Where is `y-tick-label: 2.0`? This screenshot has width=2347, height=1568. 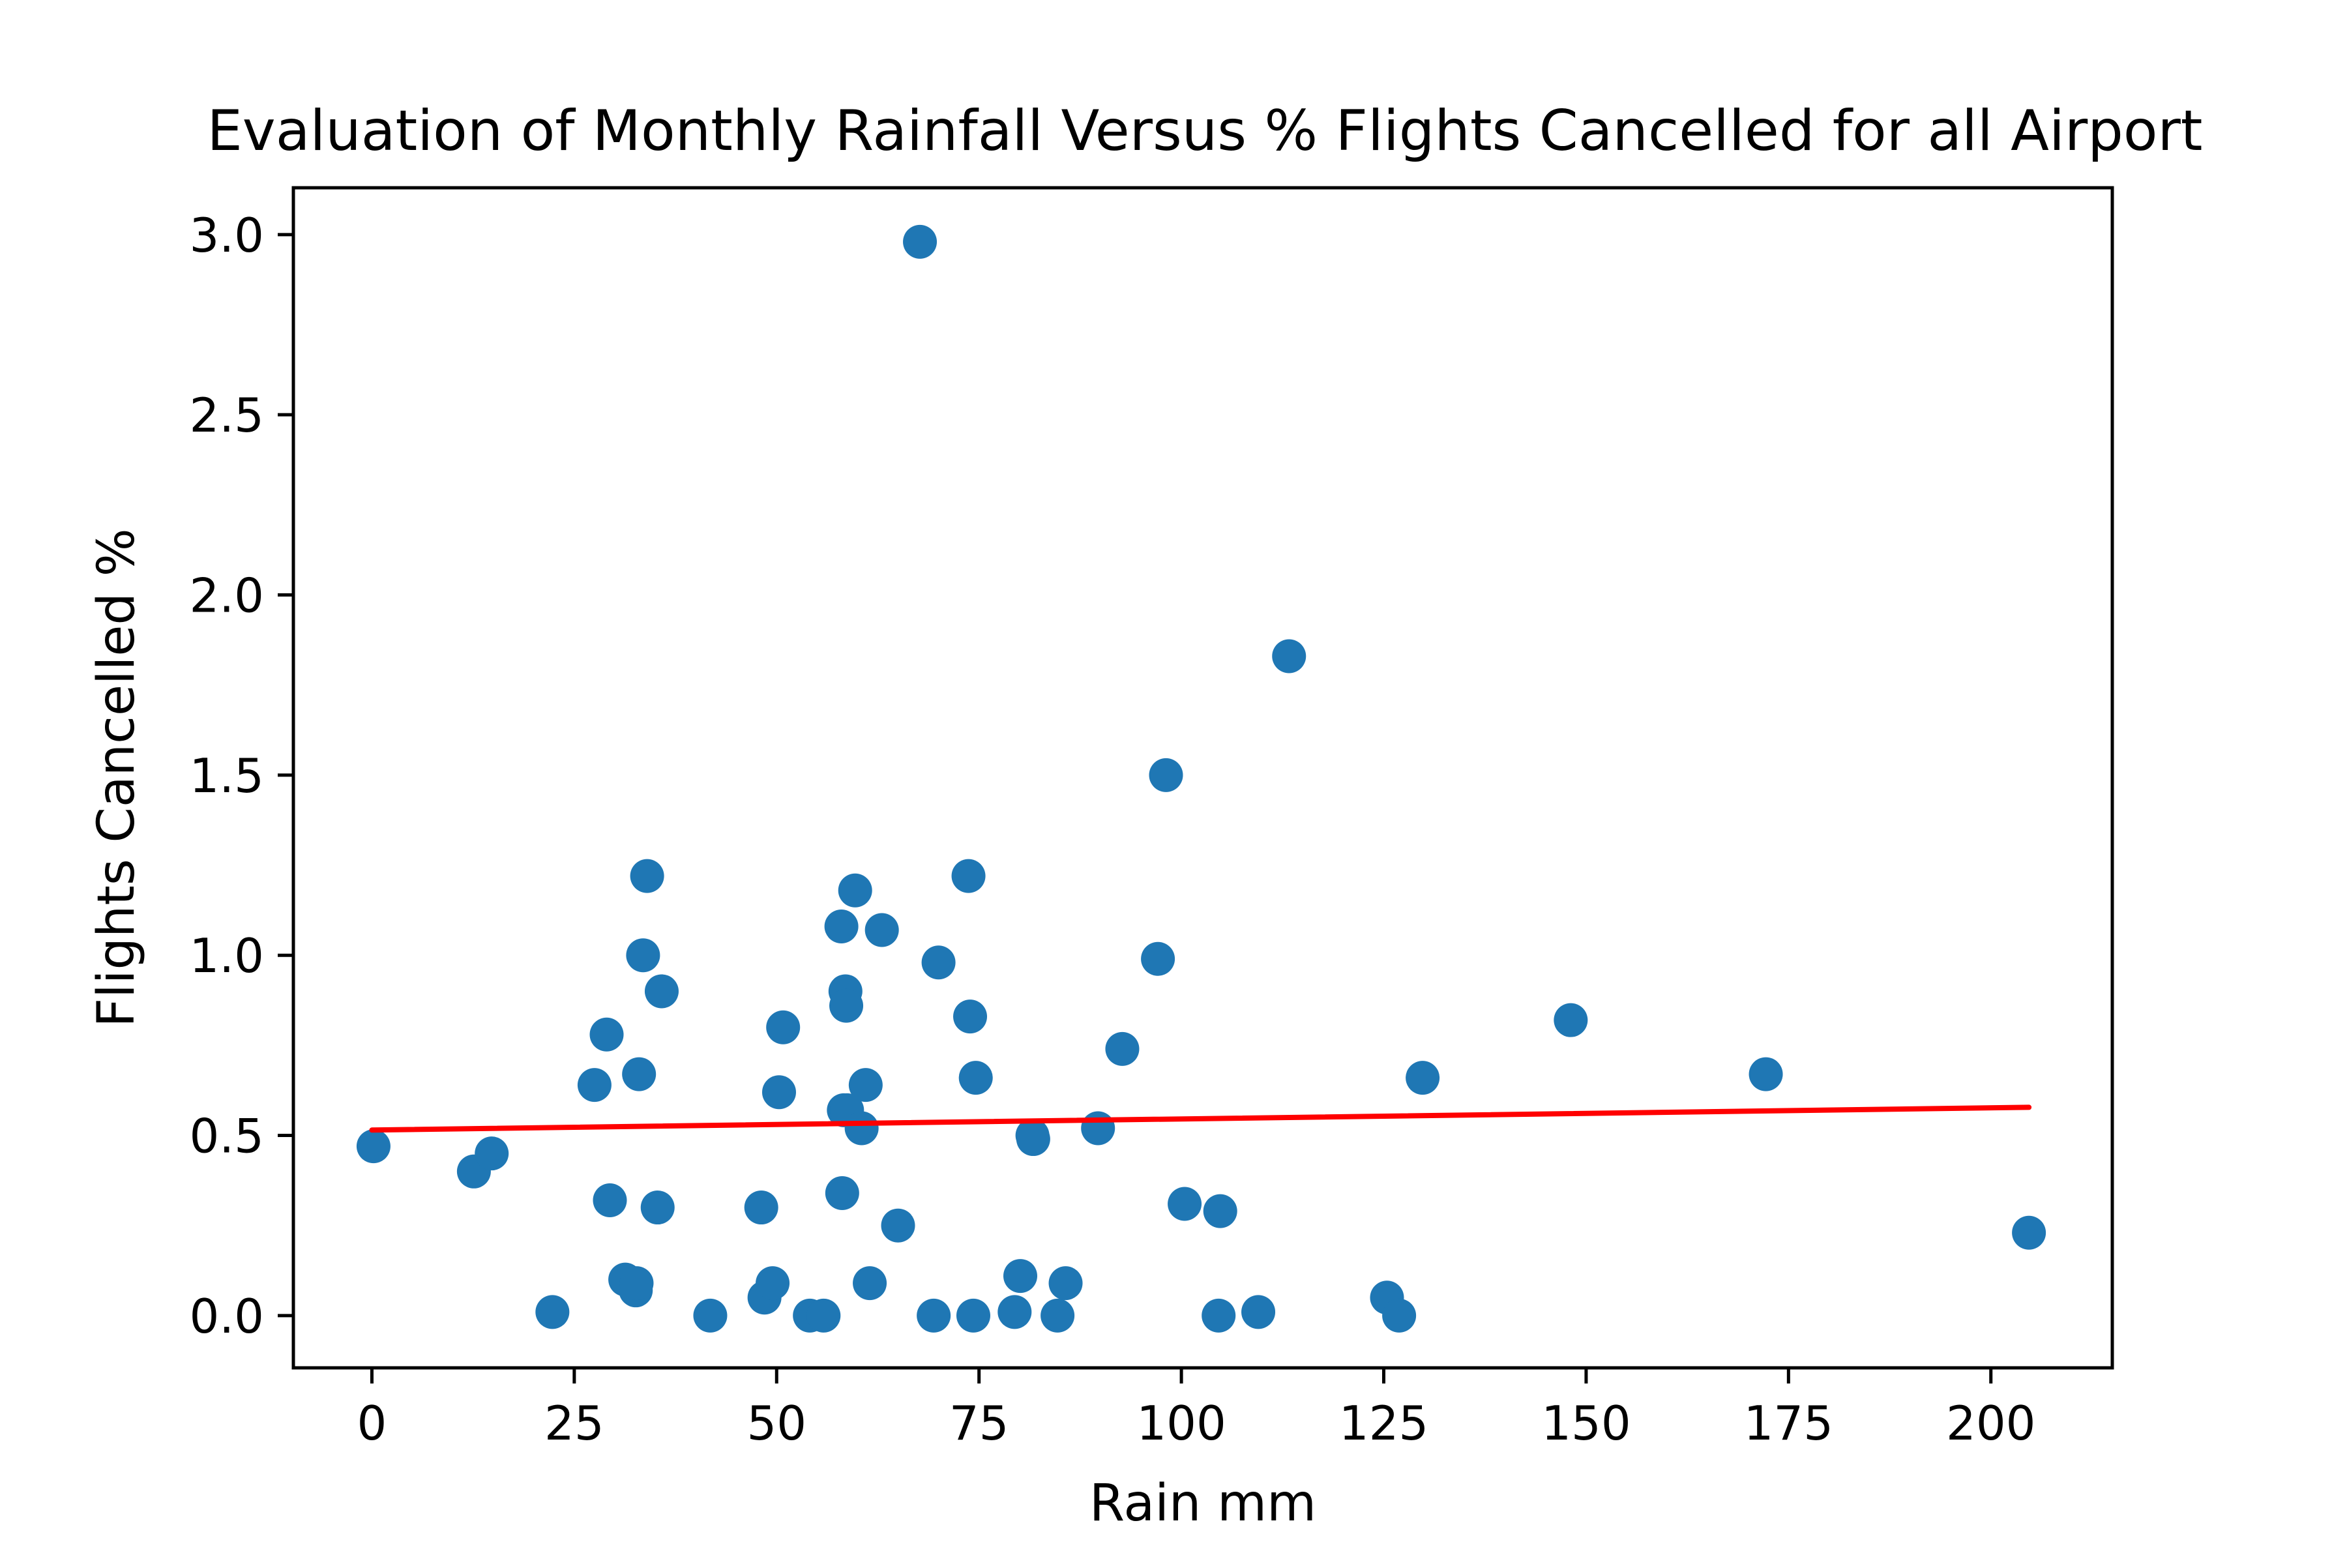 y-tick-label: 2.0 is located at coordinates (226, 596).